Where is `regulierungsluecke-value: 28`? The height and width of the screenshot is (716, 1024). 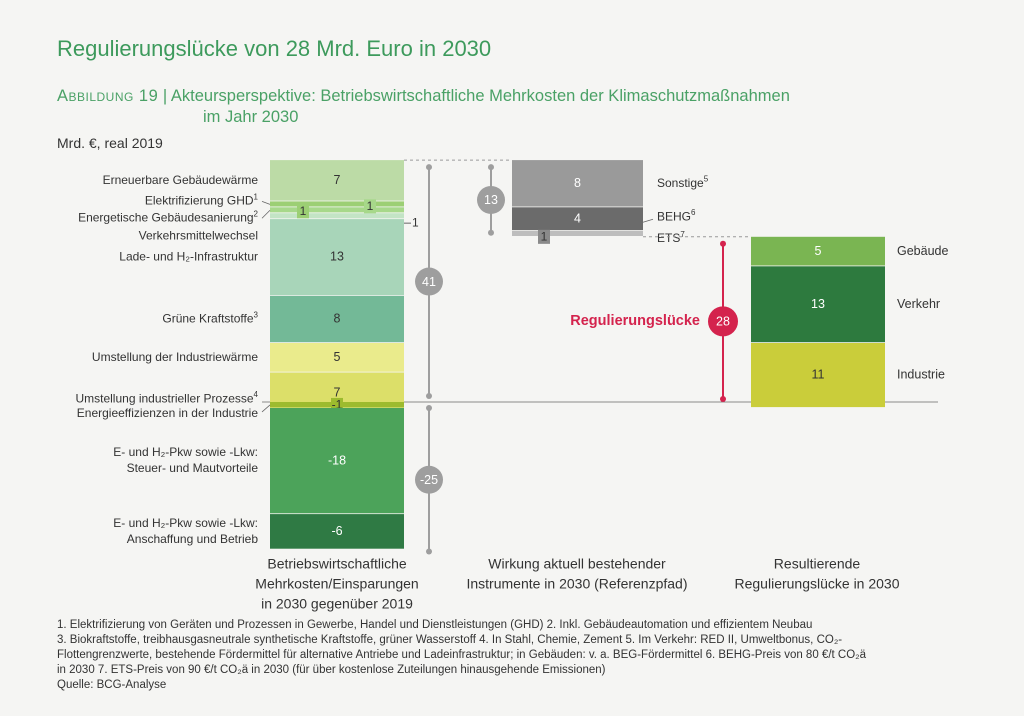 regulierungsluecke-value: 28 is located at coordinates (723, 322).